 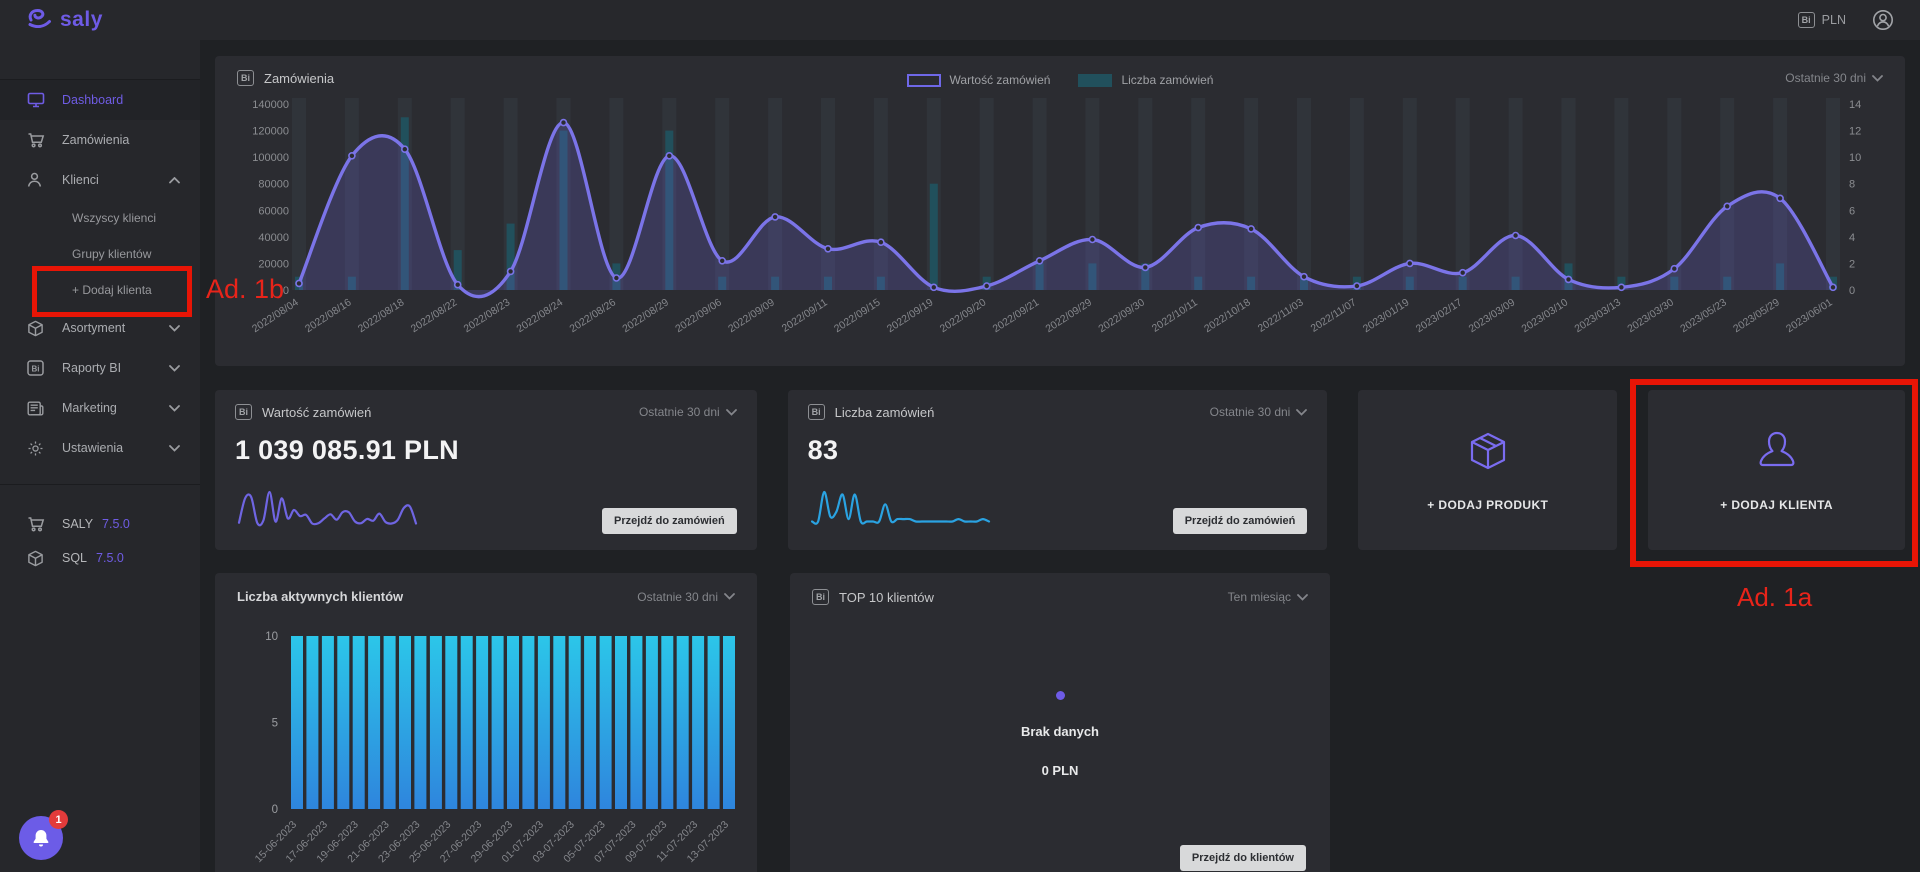 What do you see at coordinates (1703, 315) in the screenshot?
I see `svg-text: 2023/05/23` at bounding box center [1703, 315].